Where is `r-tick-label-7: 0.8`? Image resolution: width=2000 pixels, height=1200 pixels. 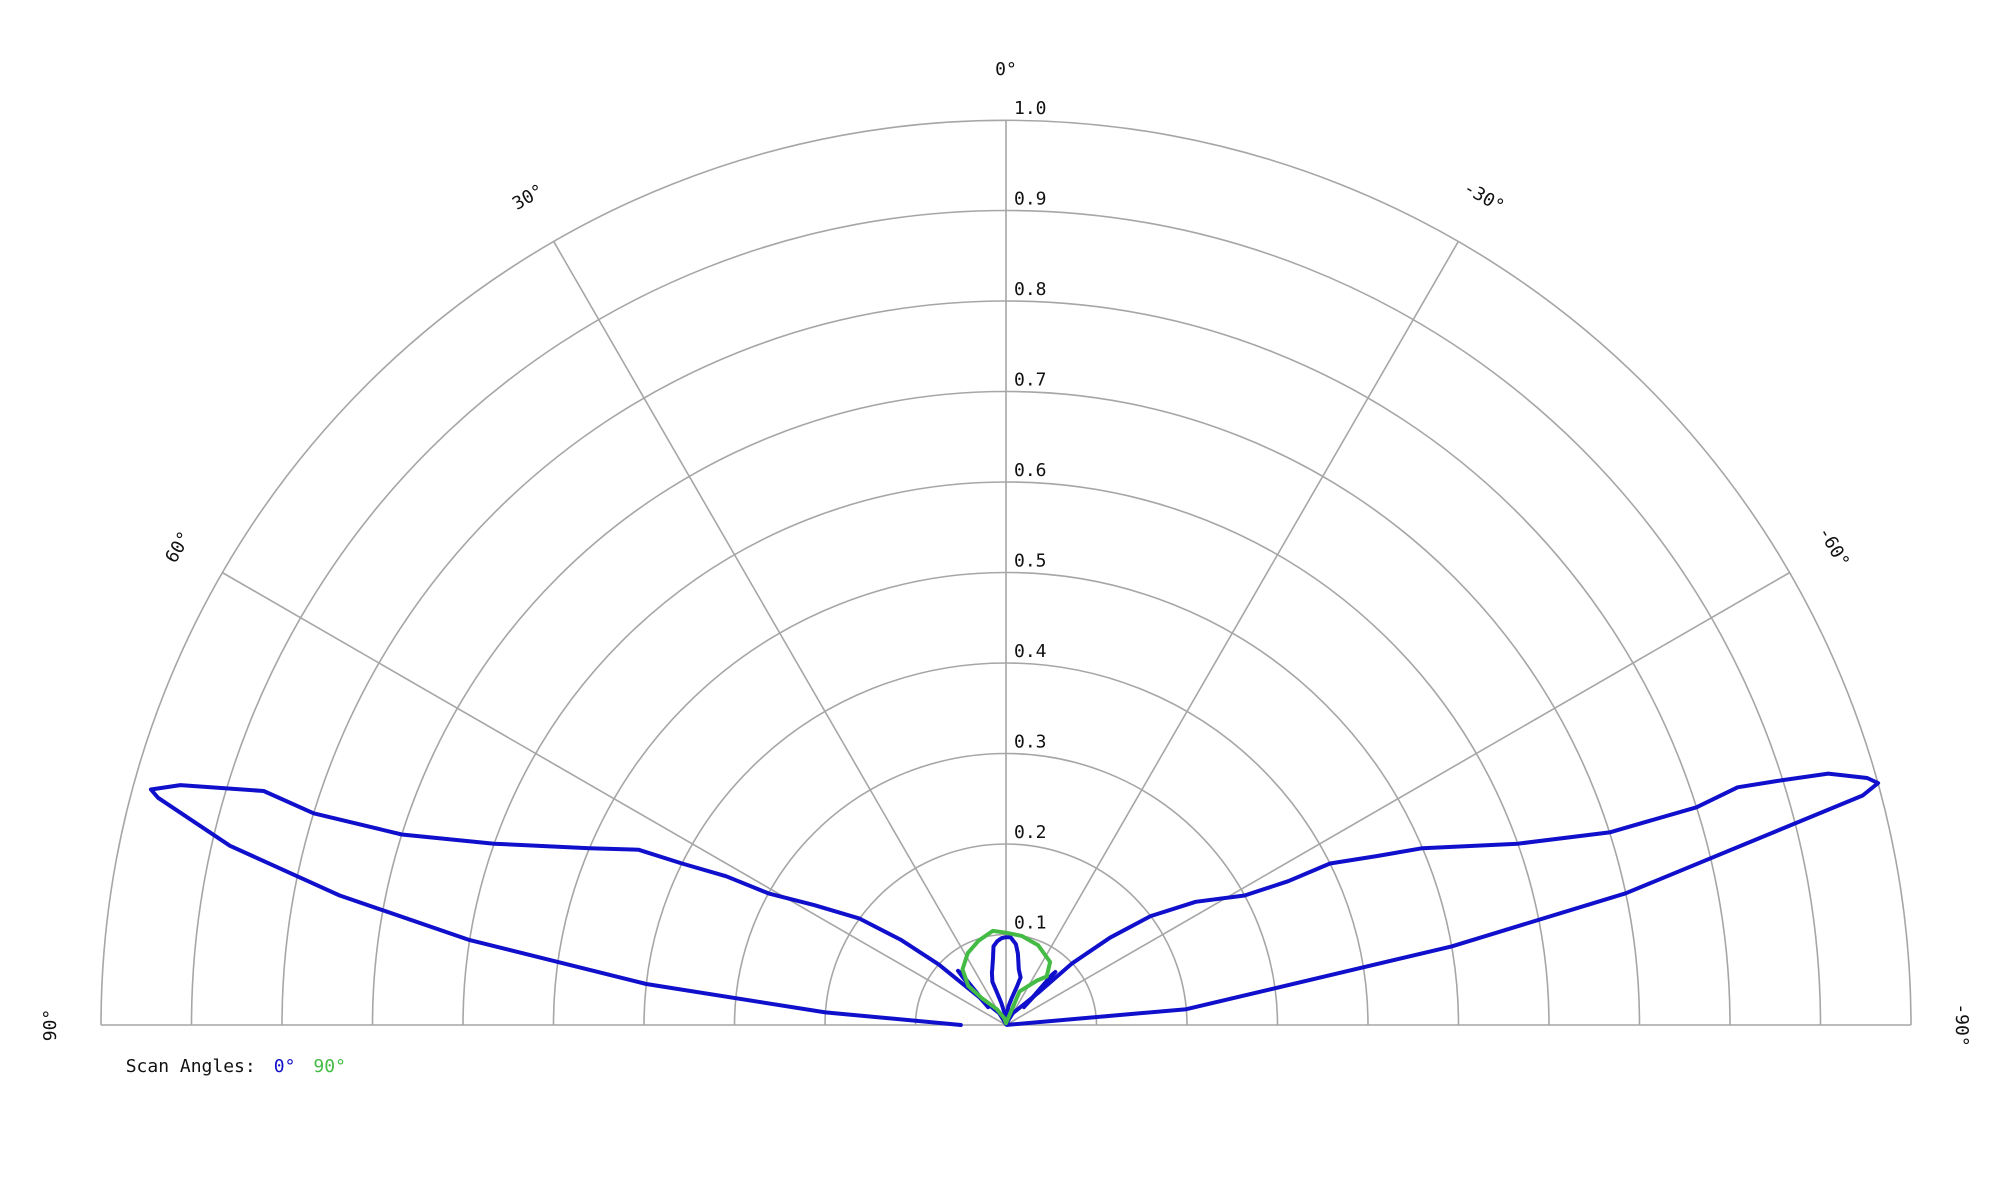 r-tick-label-7: 0.8 is located at coordinates (1030, 289).